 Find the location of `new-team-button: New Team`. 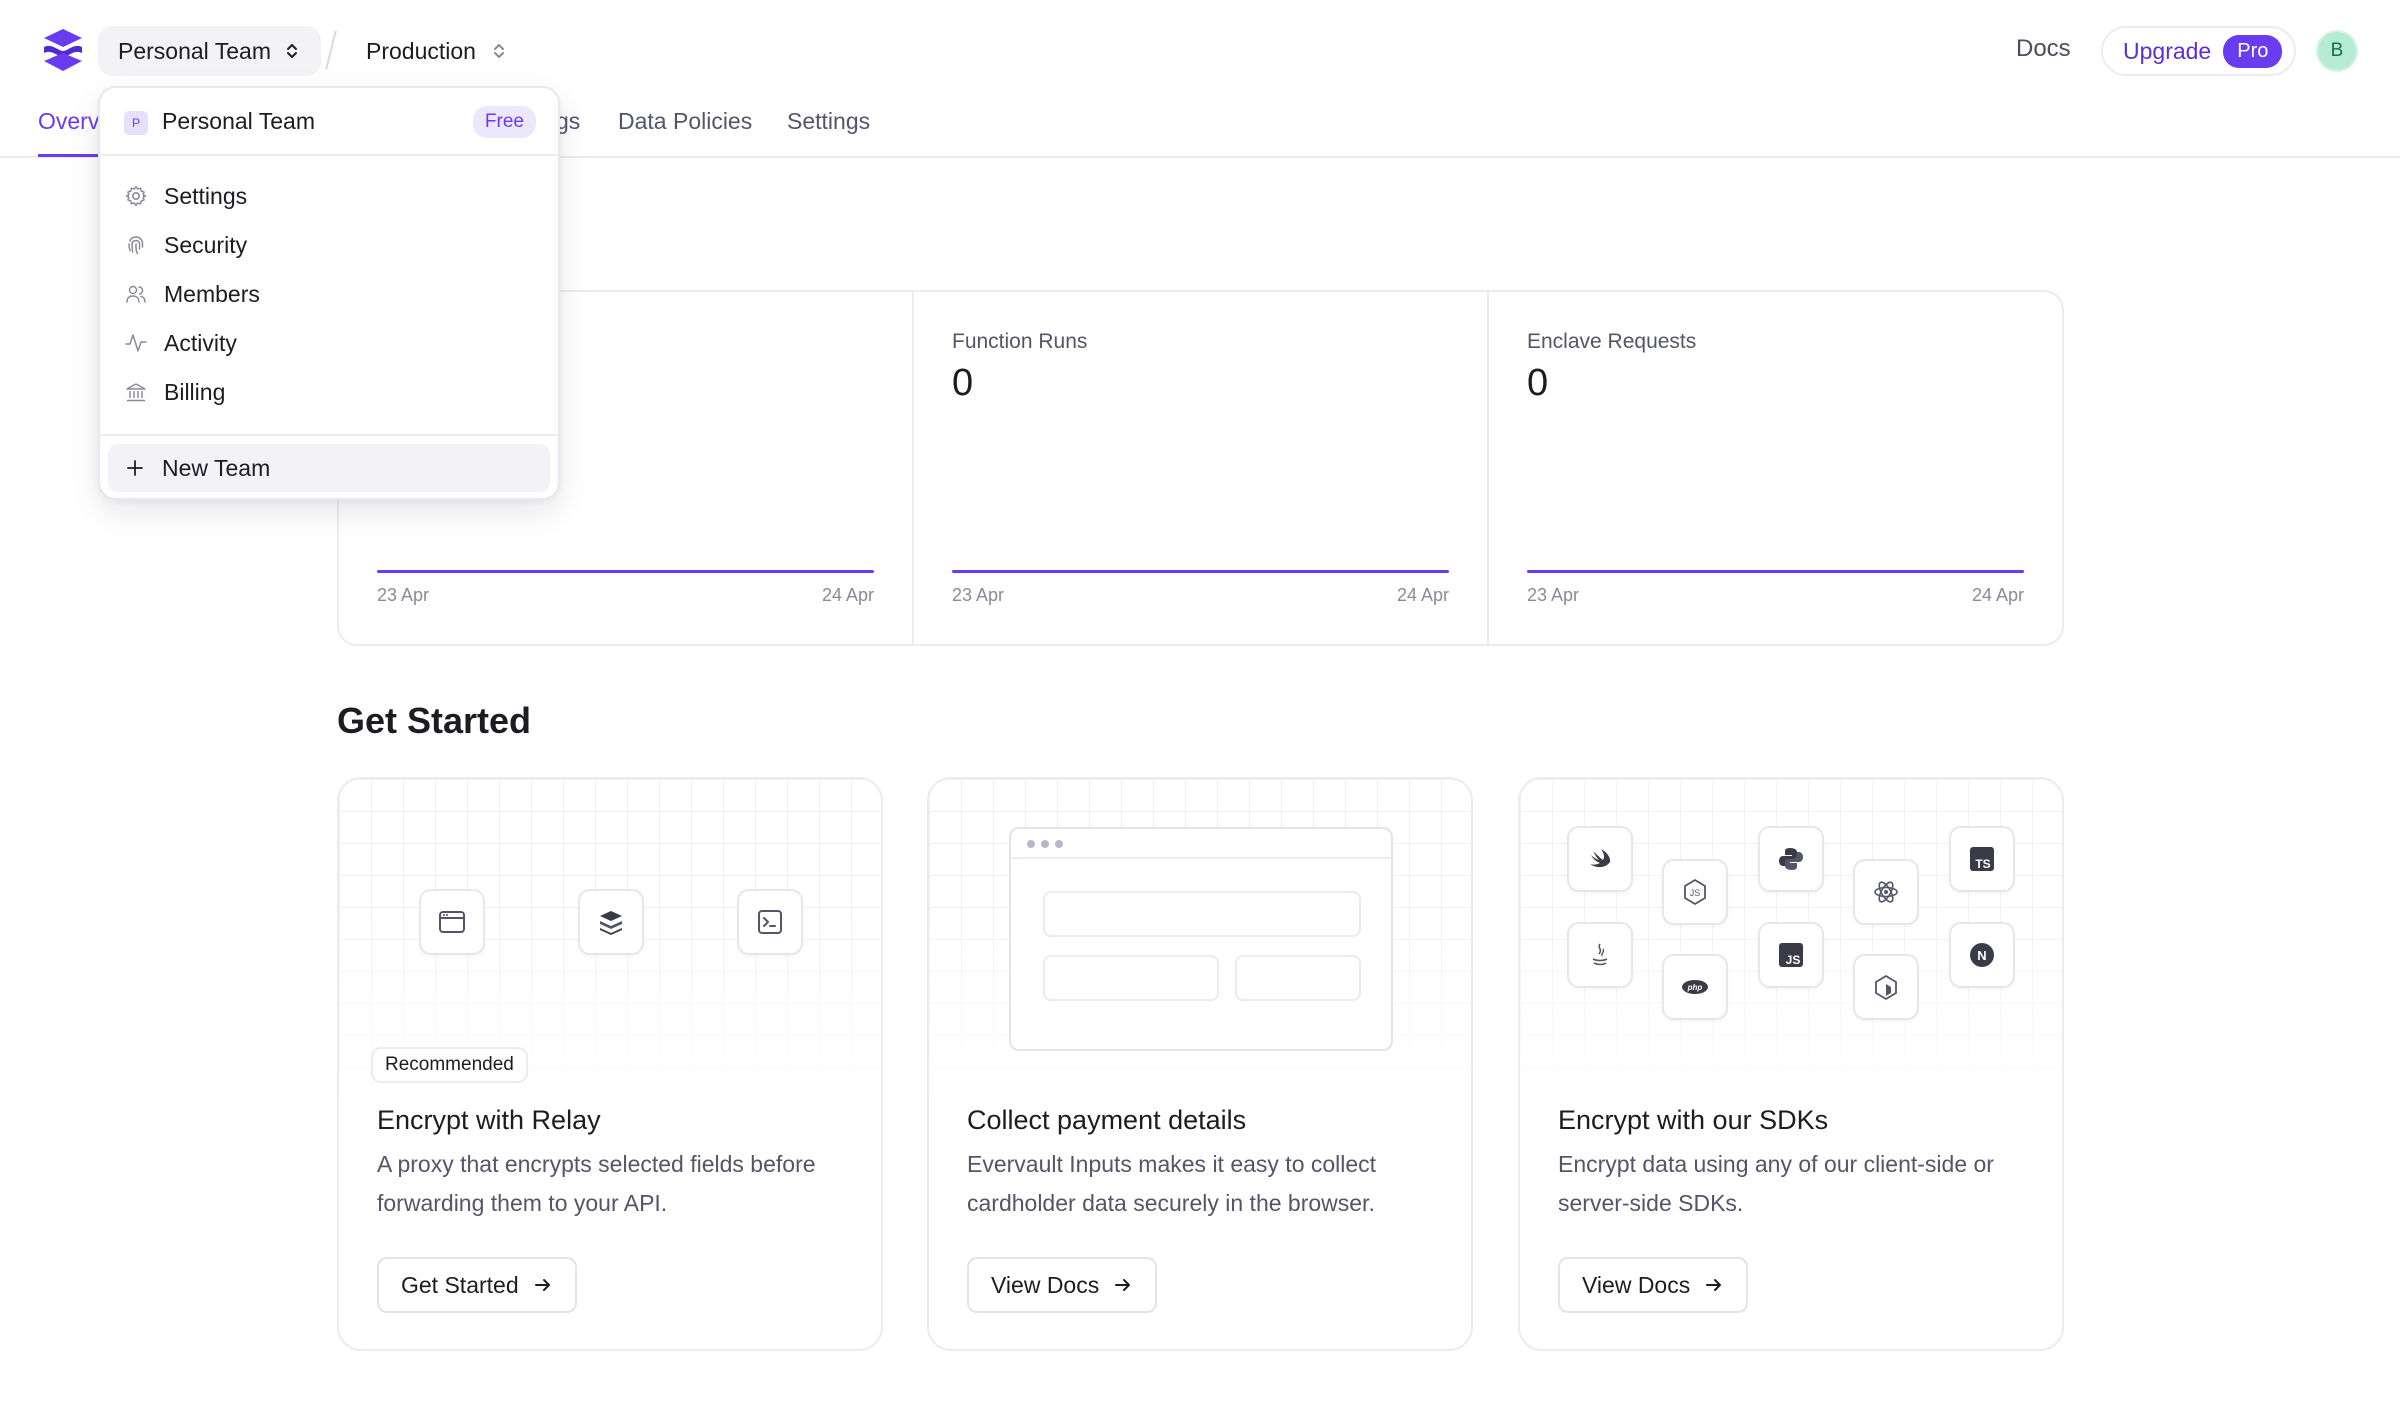

new-team-button: New Team is located at coordinates (329, 468).